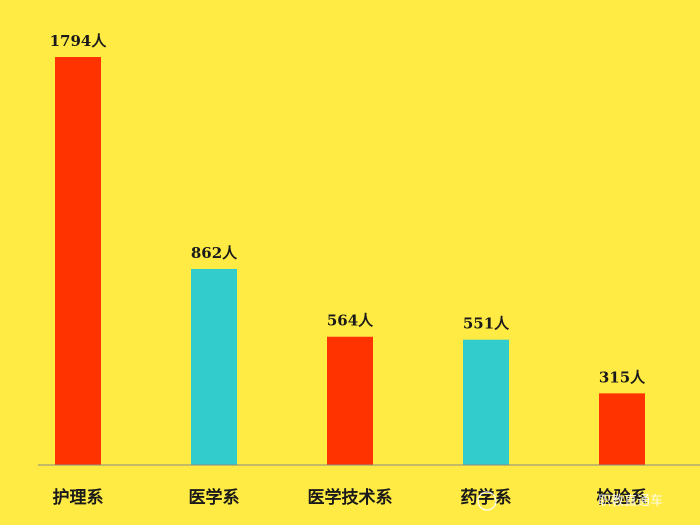  What do you see at coordinates (630, 501) in the screenshot?
I see `watermark-text: 职教直通车` at bounding box center [630, 501].